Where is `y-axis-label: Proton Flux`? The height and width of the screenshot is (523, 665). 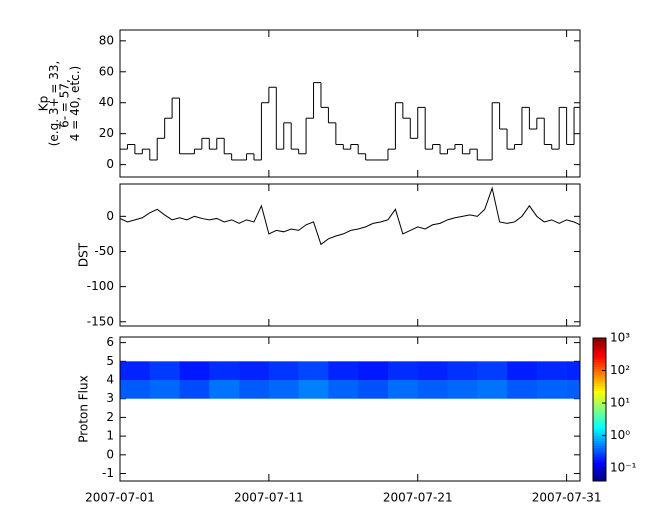 y-axis-label: Proton Flux is located at coordinates (84, 408).